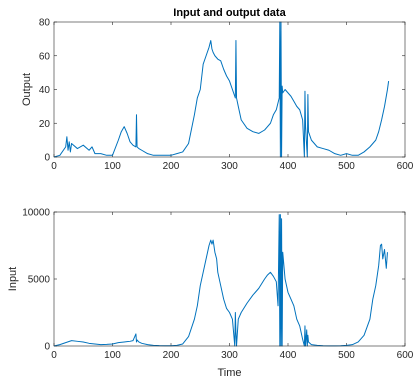  I want to click on output-chart-title: Input and output data, so click(229, 13).